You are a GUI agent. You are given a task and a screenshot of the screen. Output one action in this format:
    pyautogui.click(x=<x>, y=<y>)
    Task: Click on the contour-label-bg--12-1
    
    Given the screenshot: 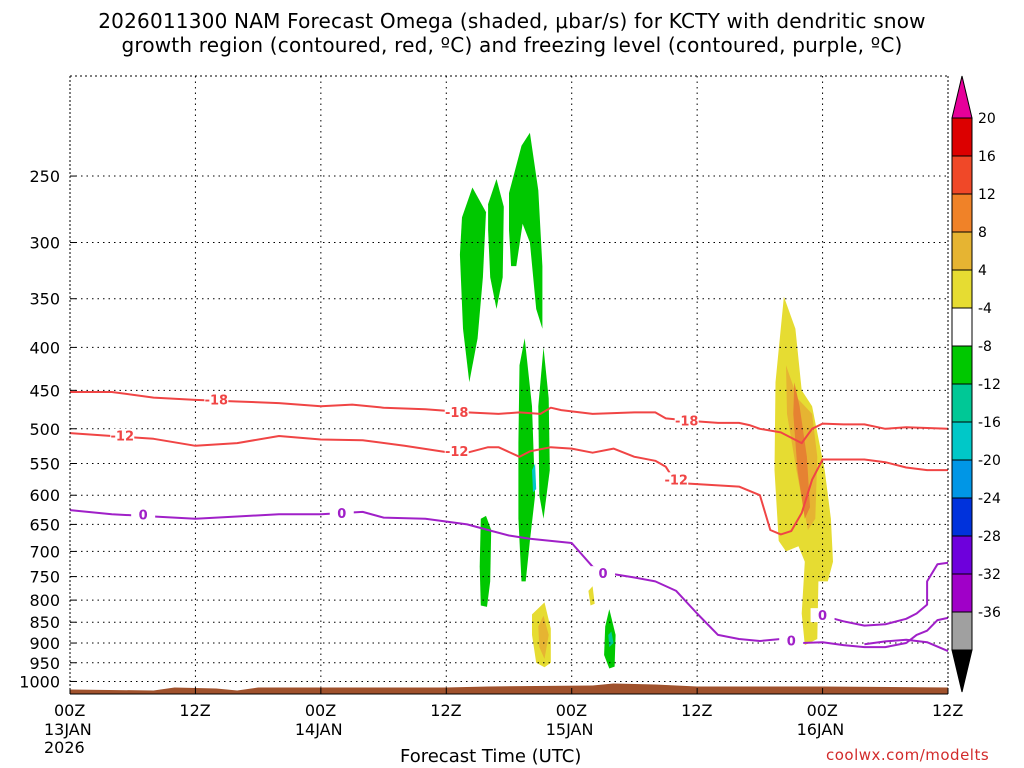 What is the action you would take?
    pyautogui.click(x=456, y=451)
    